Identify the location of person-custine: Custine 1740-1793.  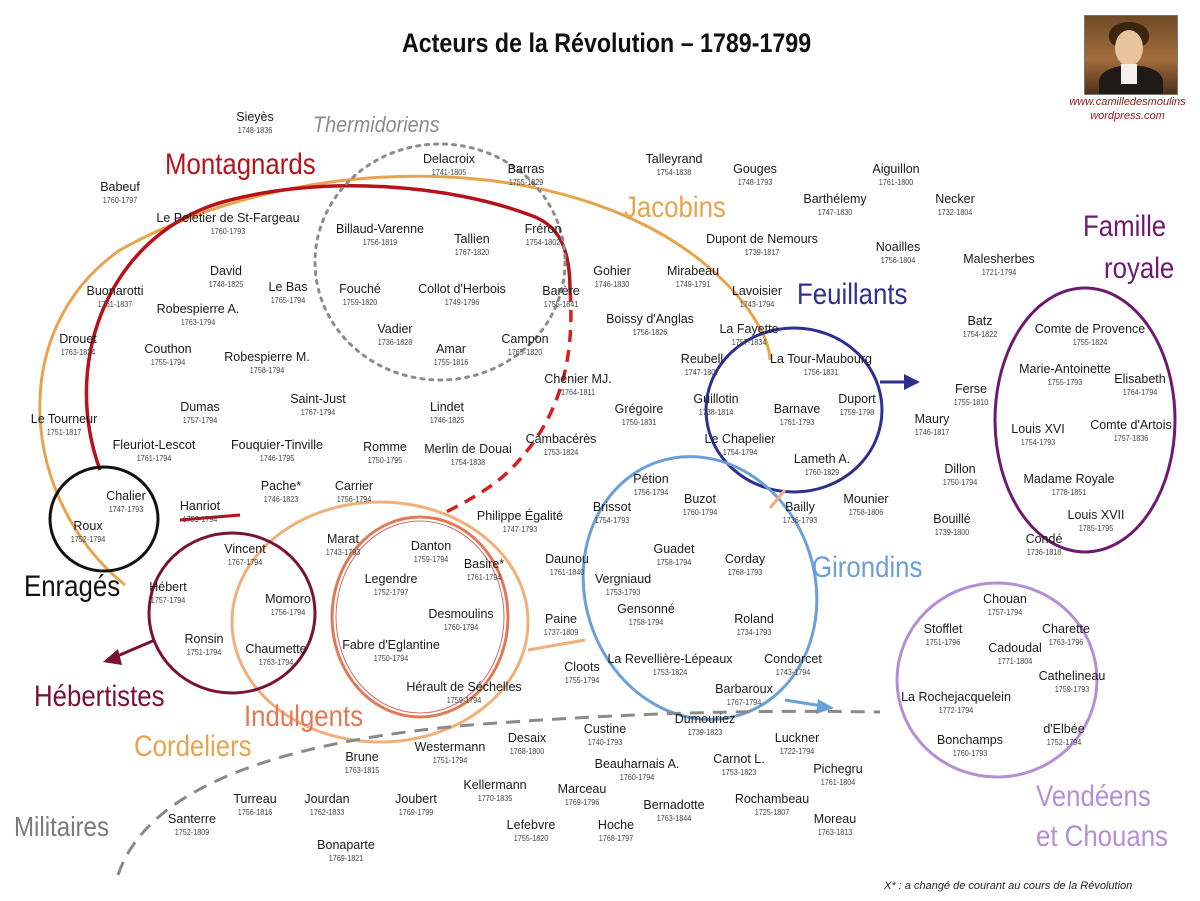
(605, 734).